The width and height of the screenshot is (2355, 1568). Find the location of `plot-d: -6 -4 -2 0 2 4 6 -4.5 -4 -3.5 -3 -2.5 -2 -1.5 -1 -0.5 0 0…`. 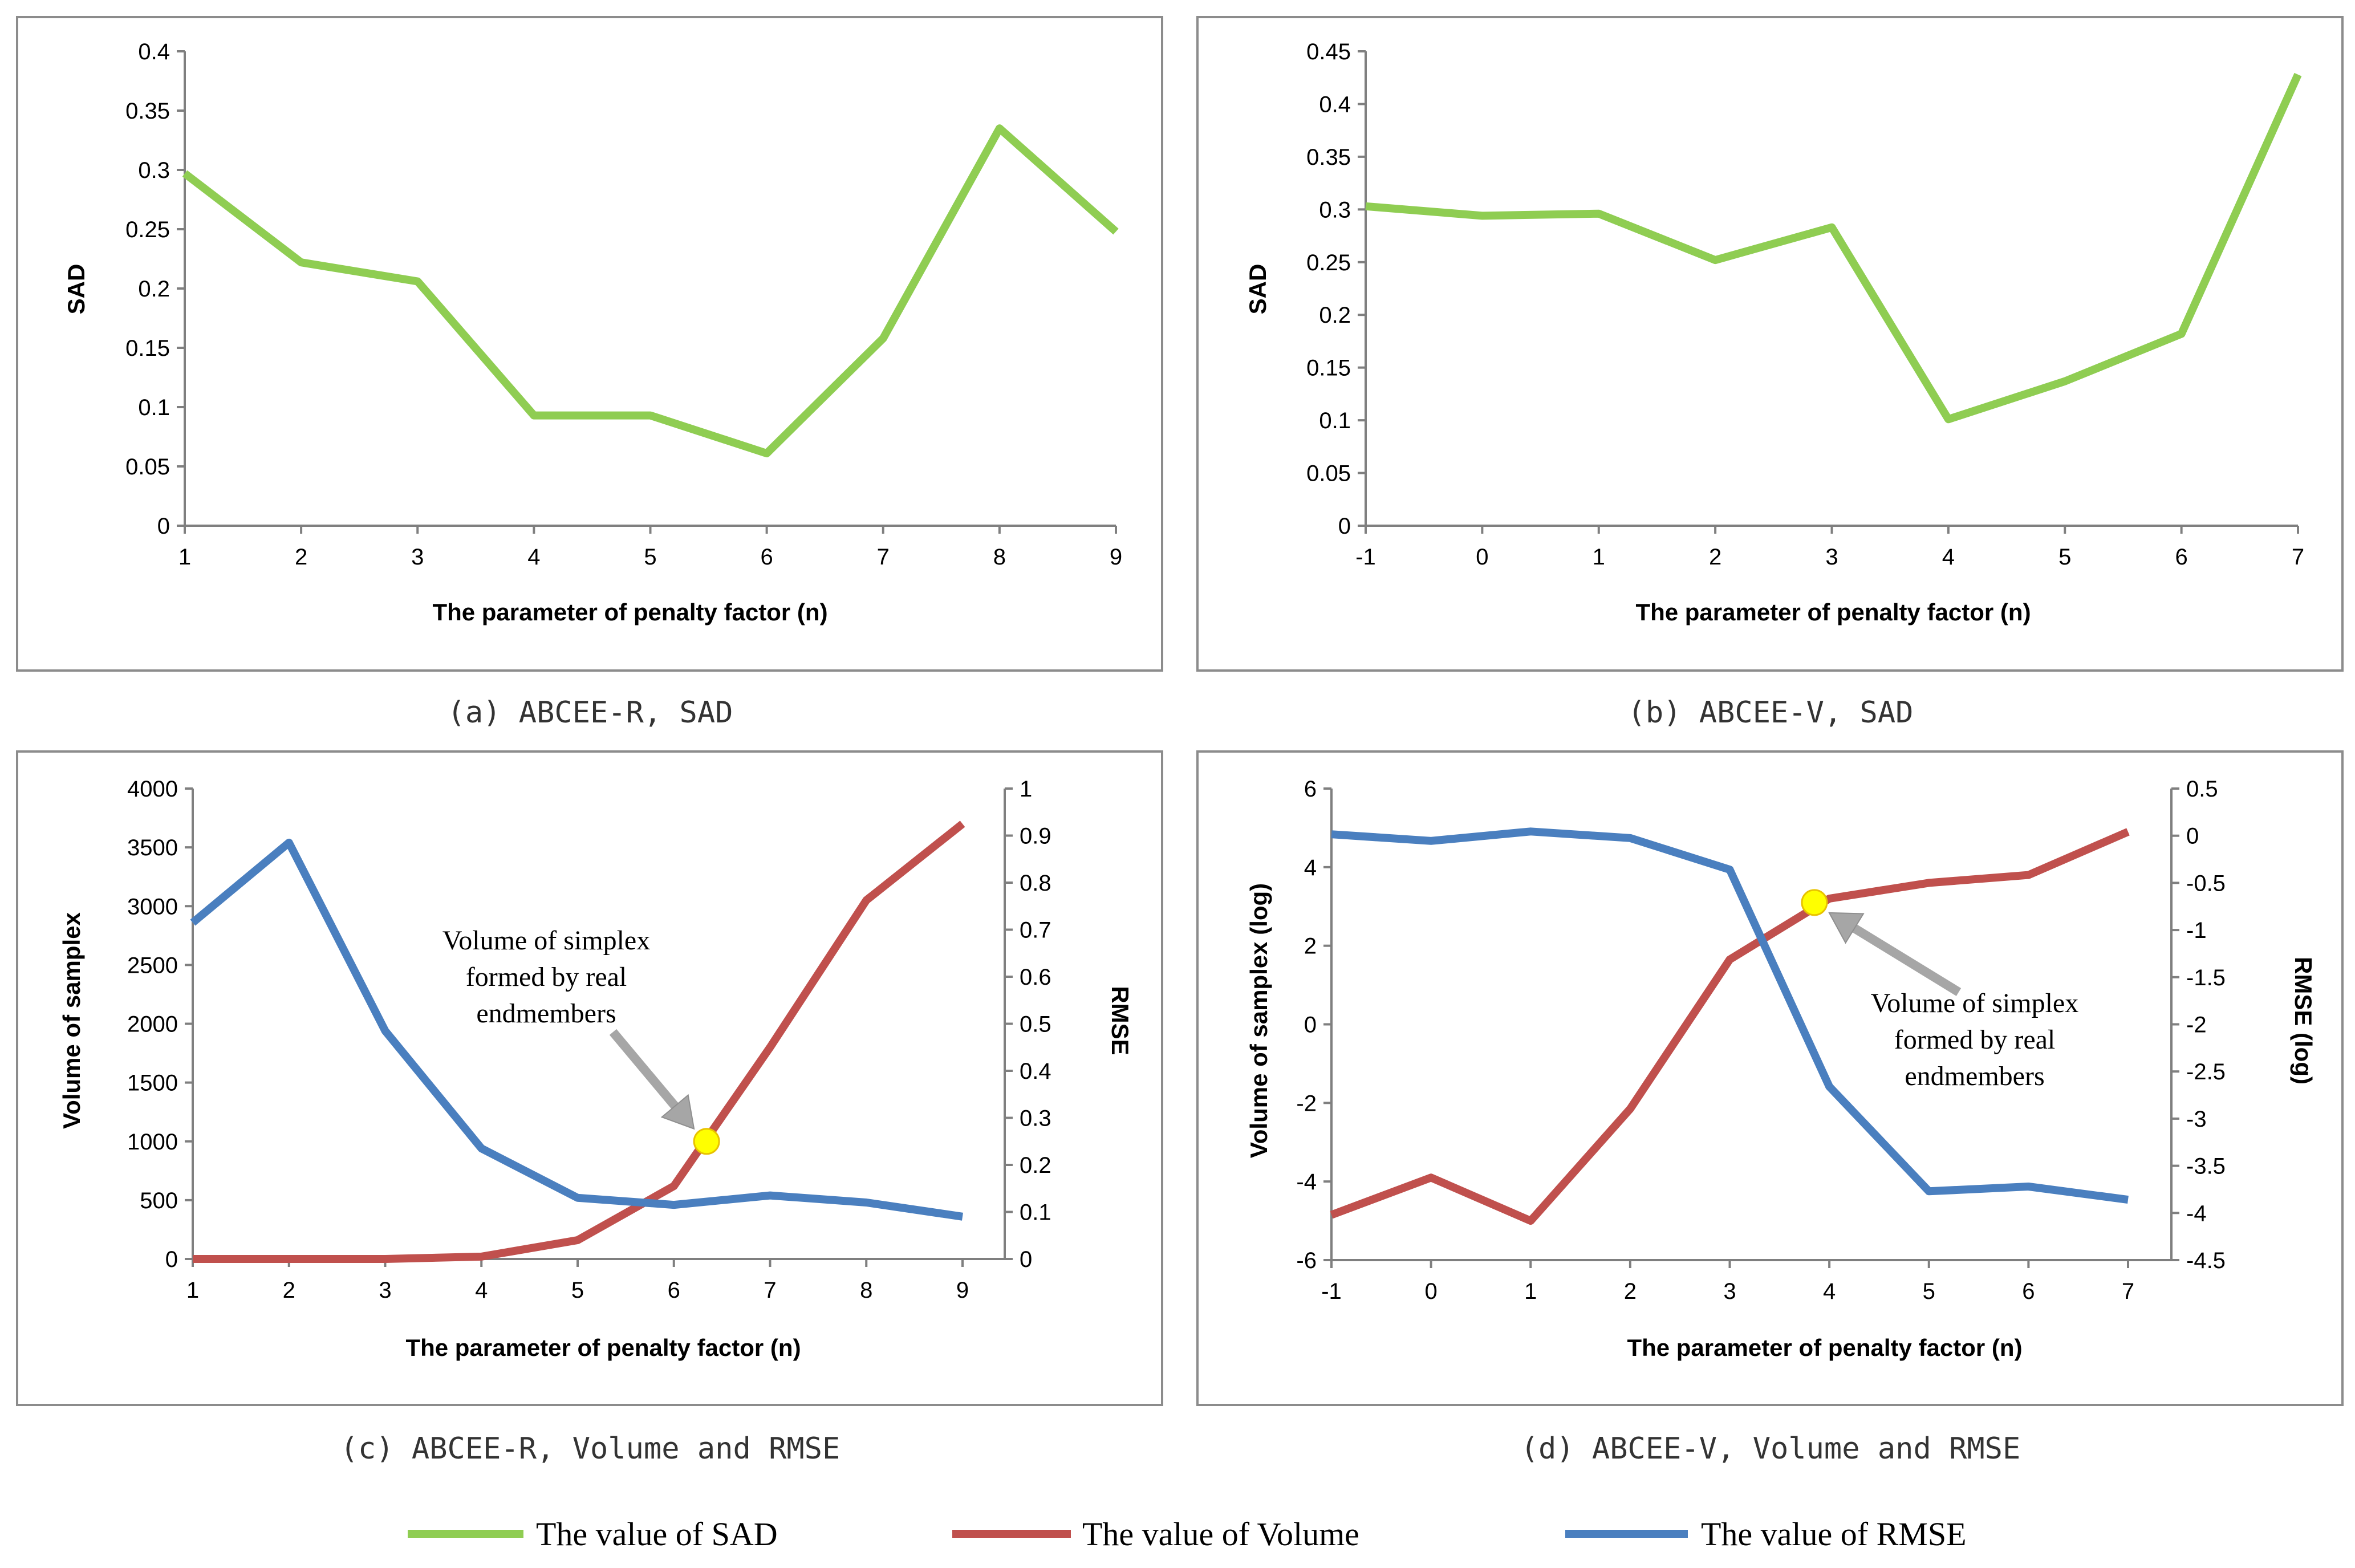

plot-d: -6 -4 -2 0 2 4 6 -4.5 -4 -3.5 -3 -2.5 -2 -1.5 -1 -0.5 0 0… is located at coordinates (1761, 1040).